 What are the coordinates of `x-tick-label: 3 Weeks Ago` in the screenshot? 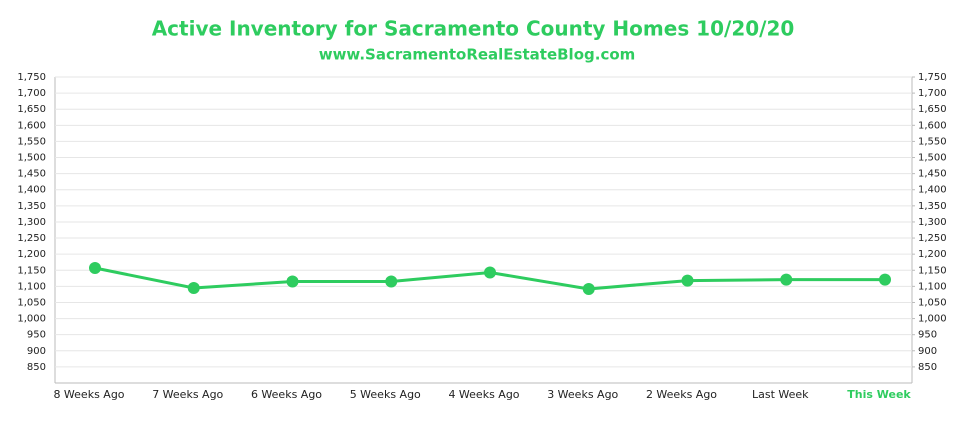 It's located at (582, 394).